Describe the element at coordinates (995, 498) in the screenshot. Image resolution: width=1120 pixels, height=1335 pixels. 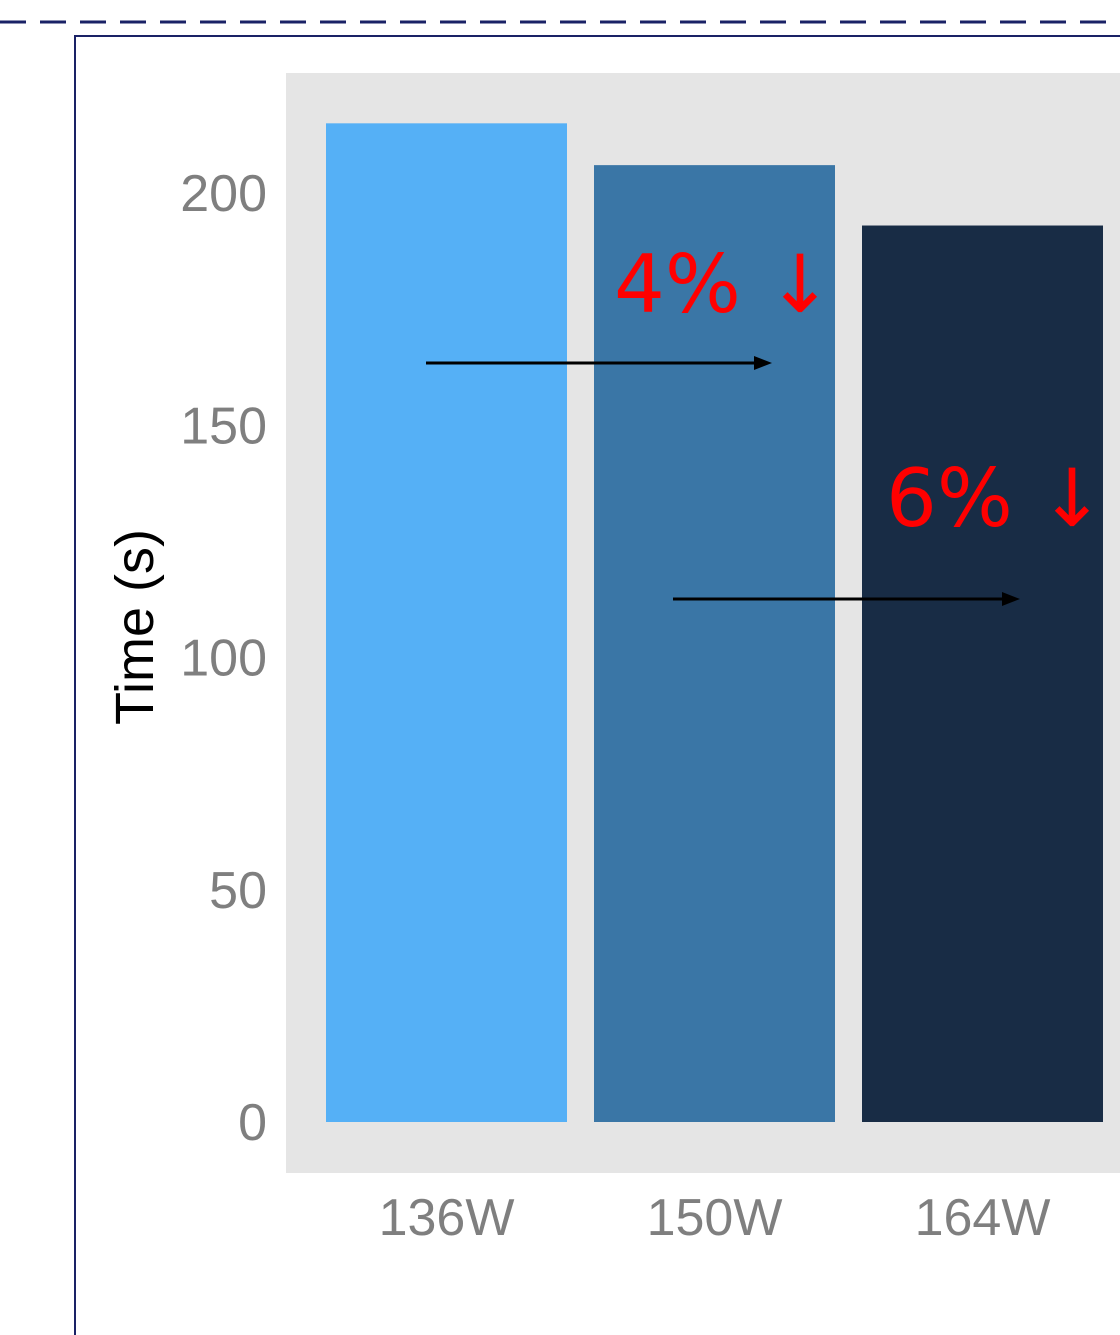
I see `annotation-label: 6% ↓` at that location.